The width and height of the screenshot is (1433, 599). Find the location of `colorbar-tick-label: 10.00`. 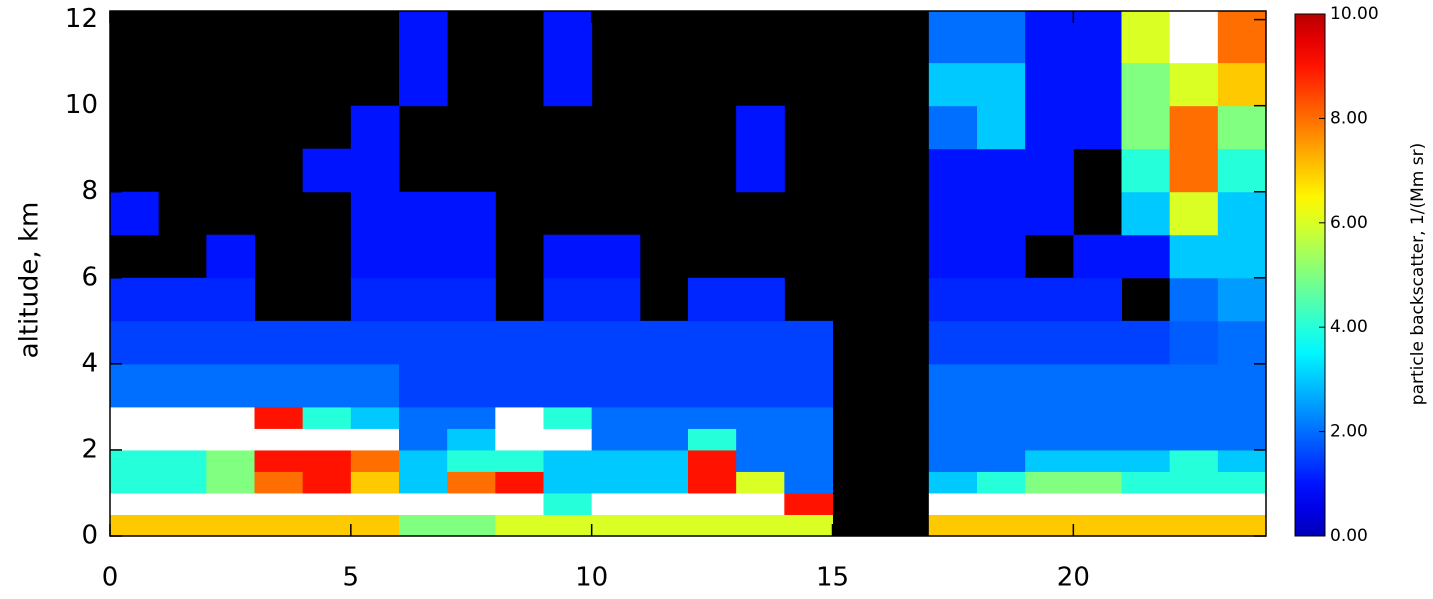

colorbar-tick-label: 10.00 is located at coordinates (1354, 14).